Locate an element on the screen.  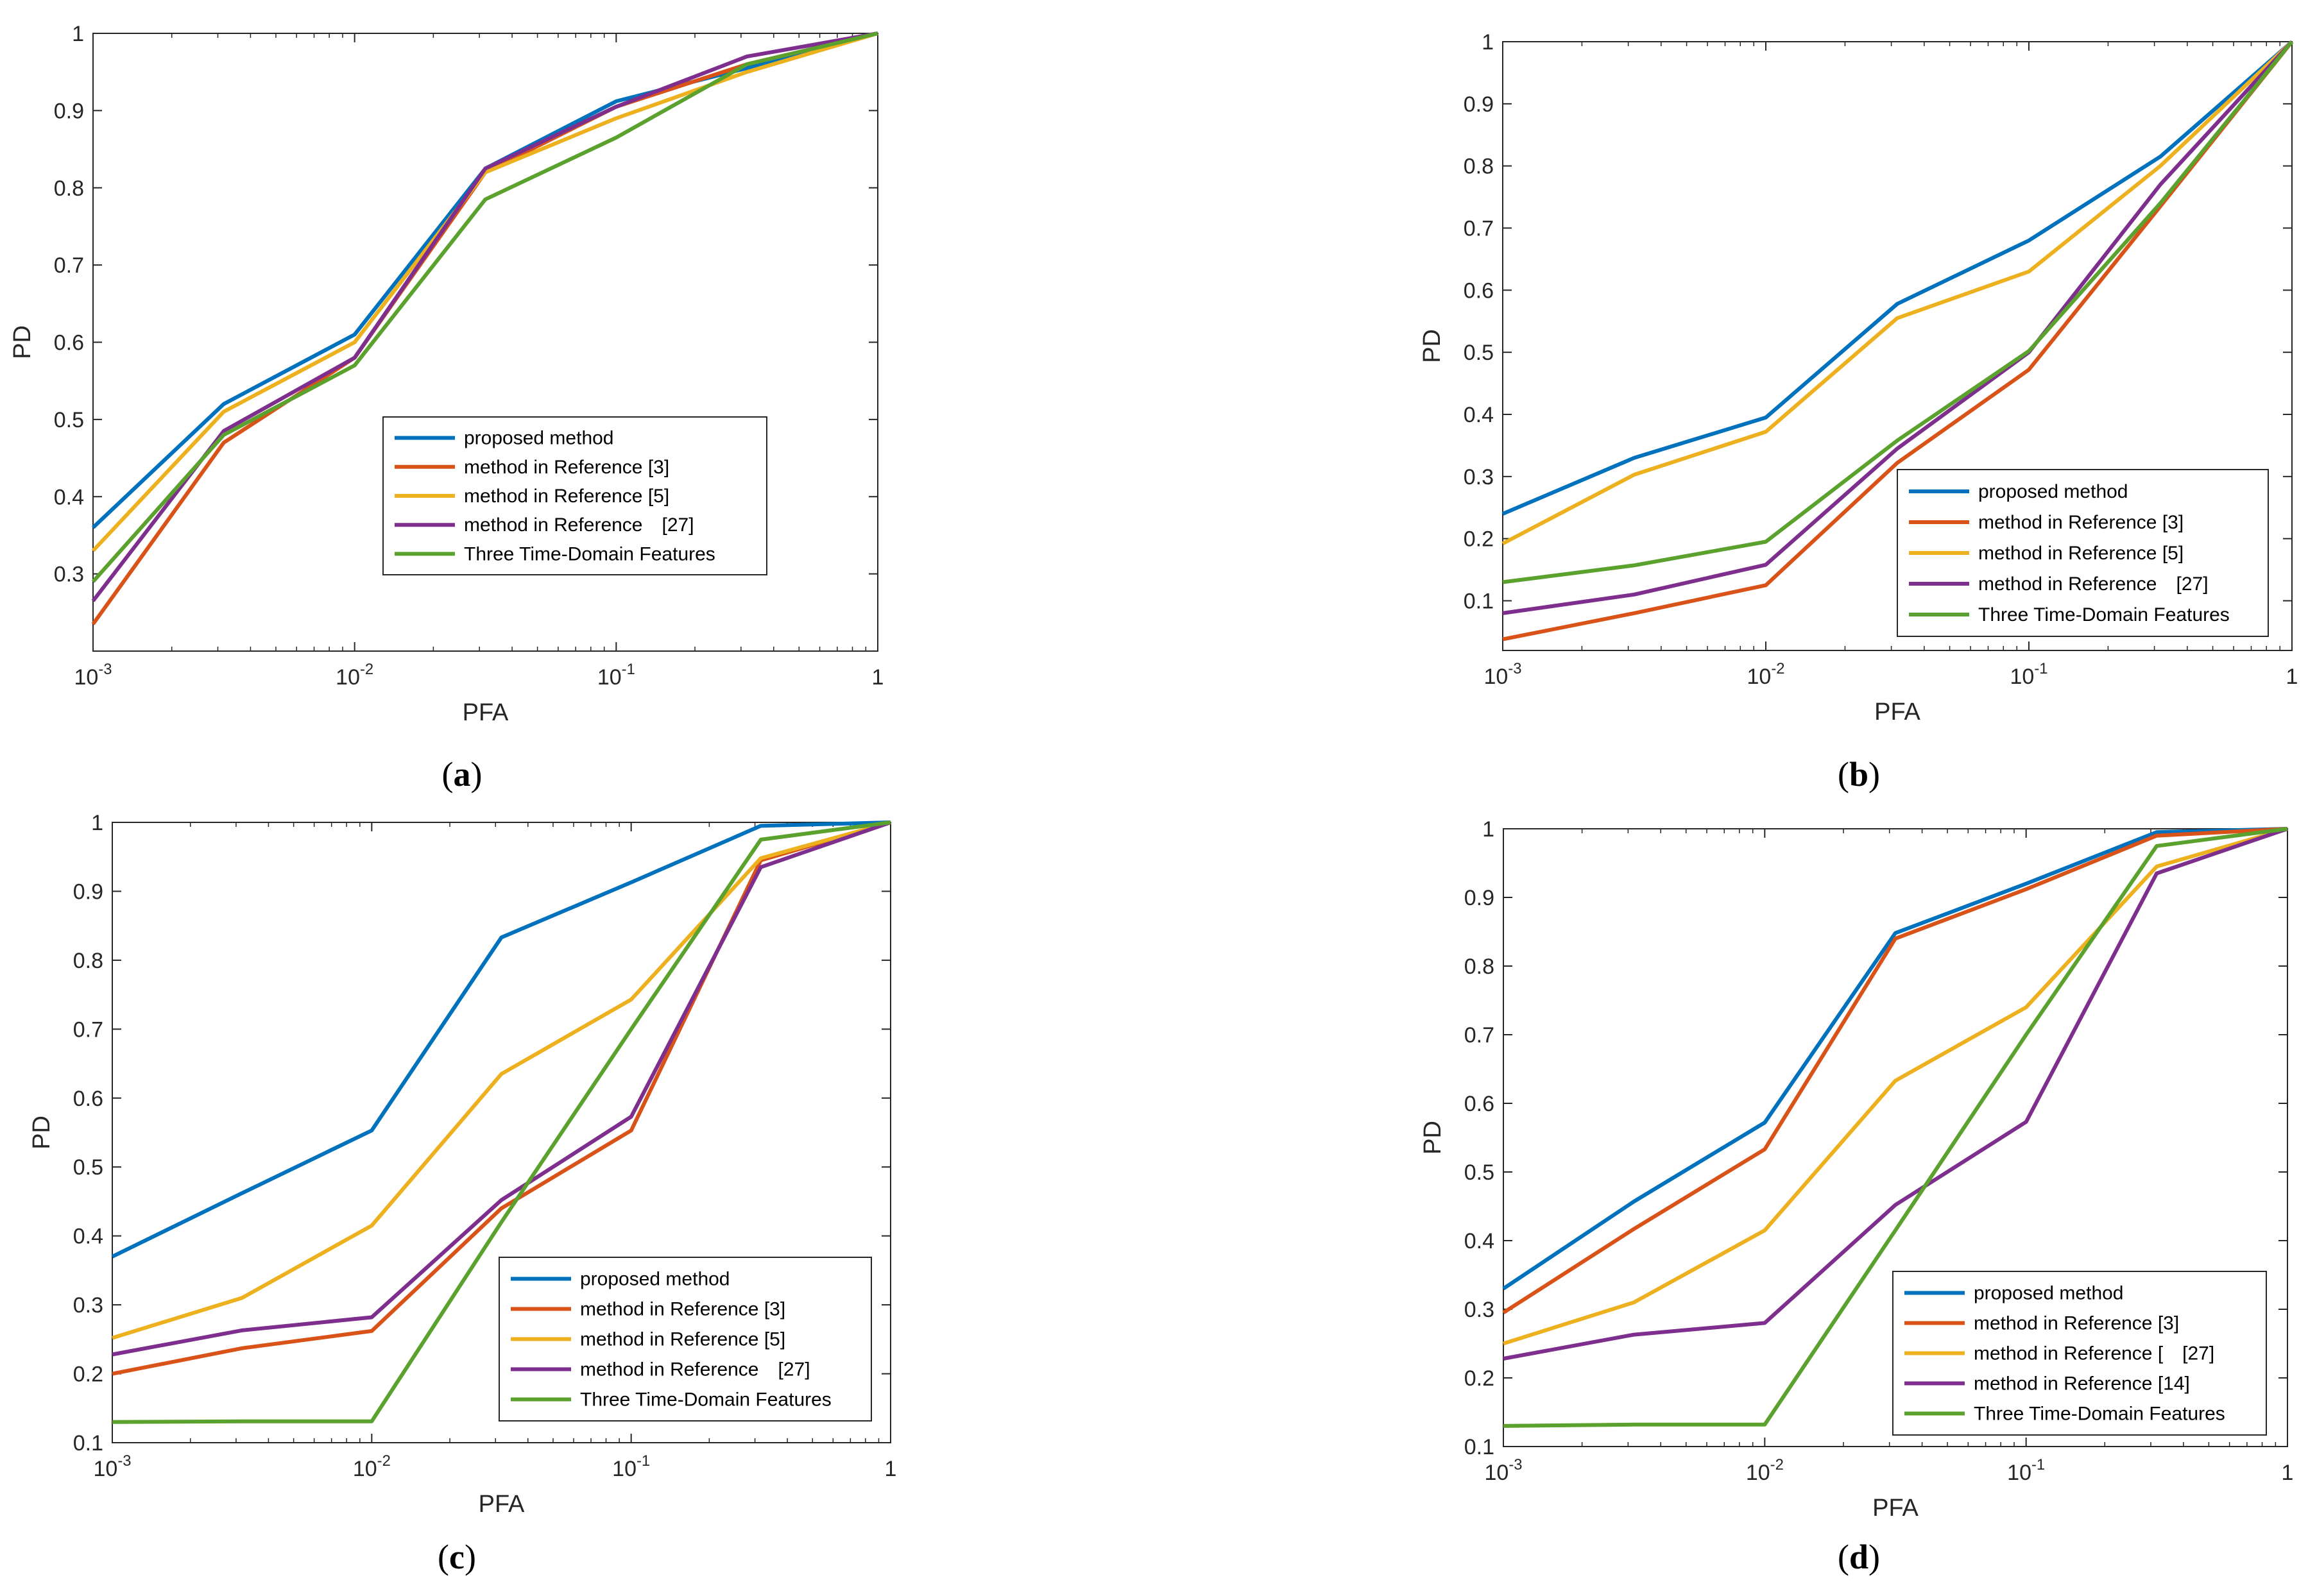
legend-entry: Three Time-Domain Features is located at coordinates (589, 554).